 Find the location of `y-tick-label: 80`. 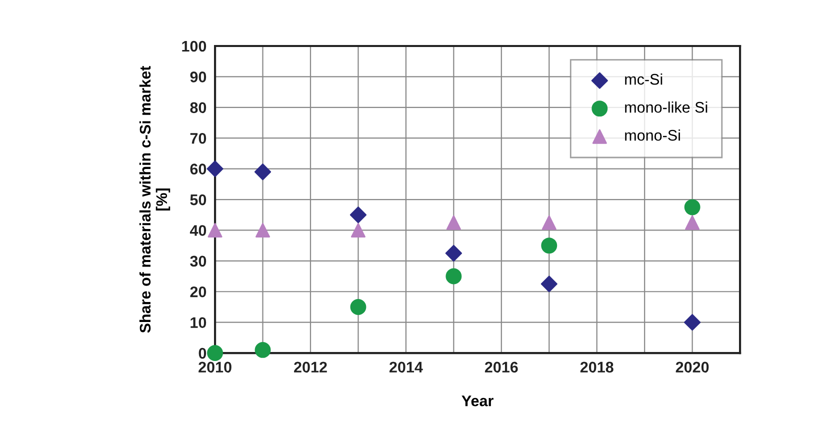

y-tick-label: 80 is located at coordinates (198, 108).